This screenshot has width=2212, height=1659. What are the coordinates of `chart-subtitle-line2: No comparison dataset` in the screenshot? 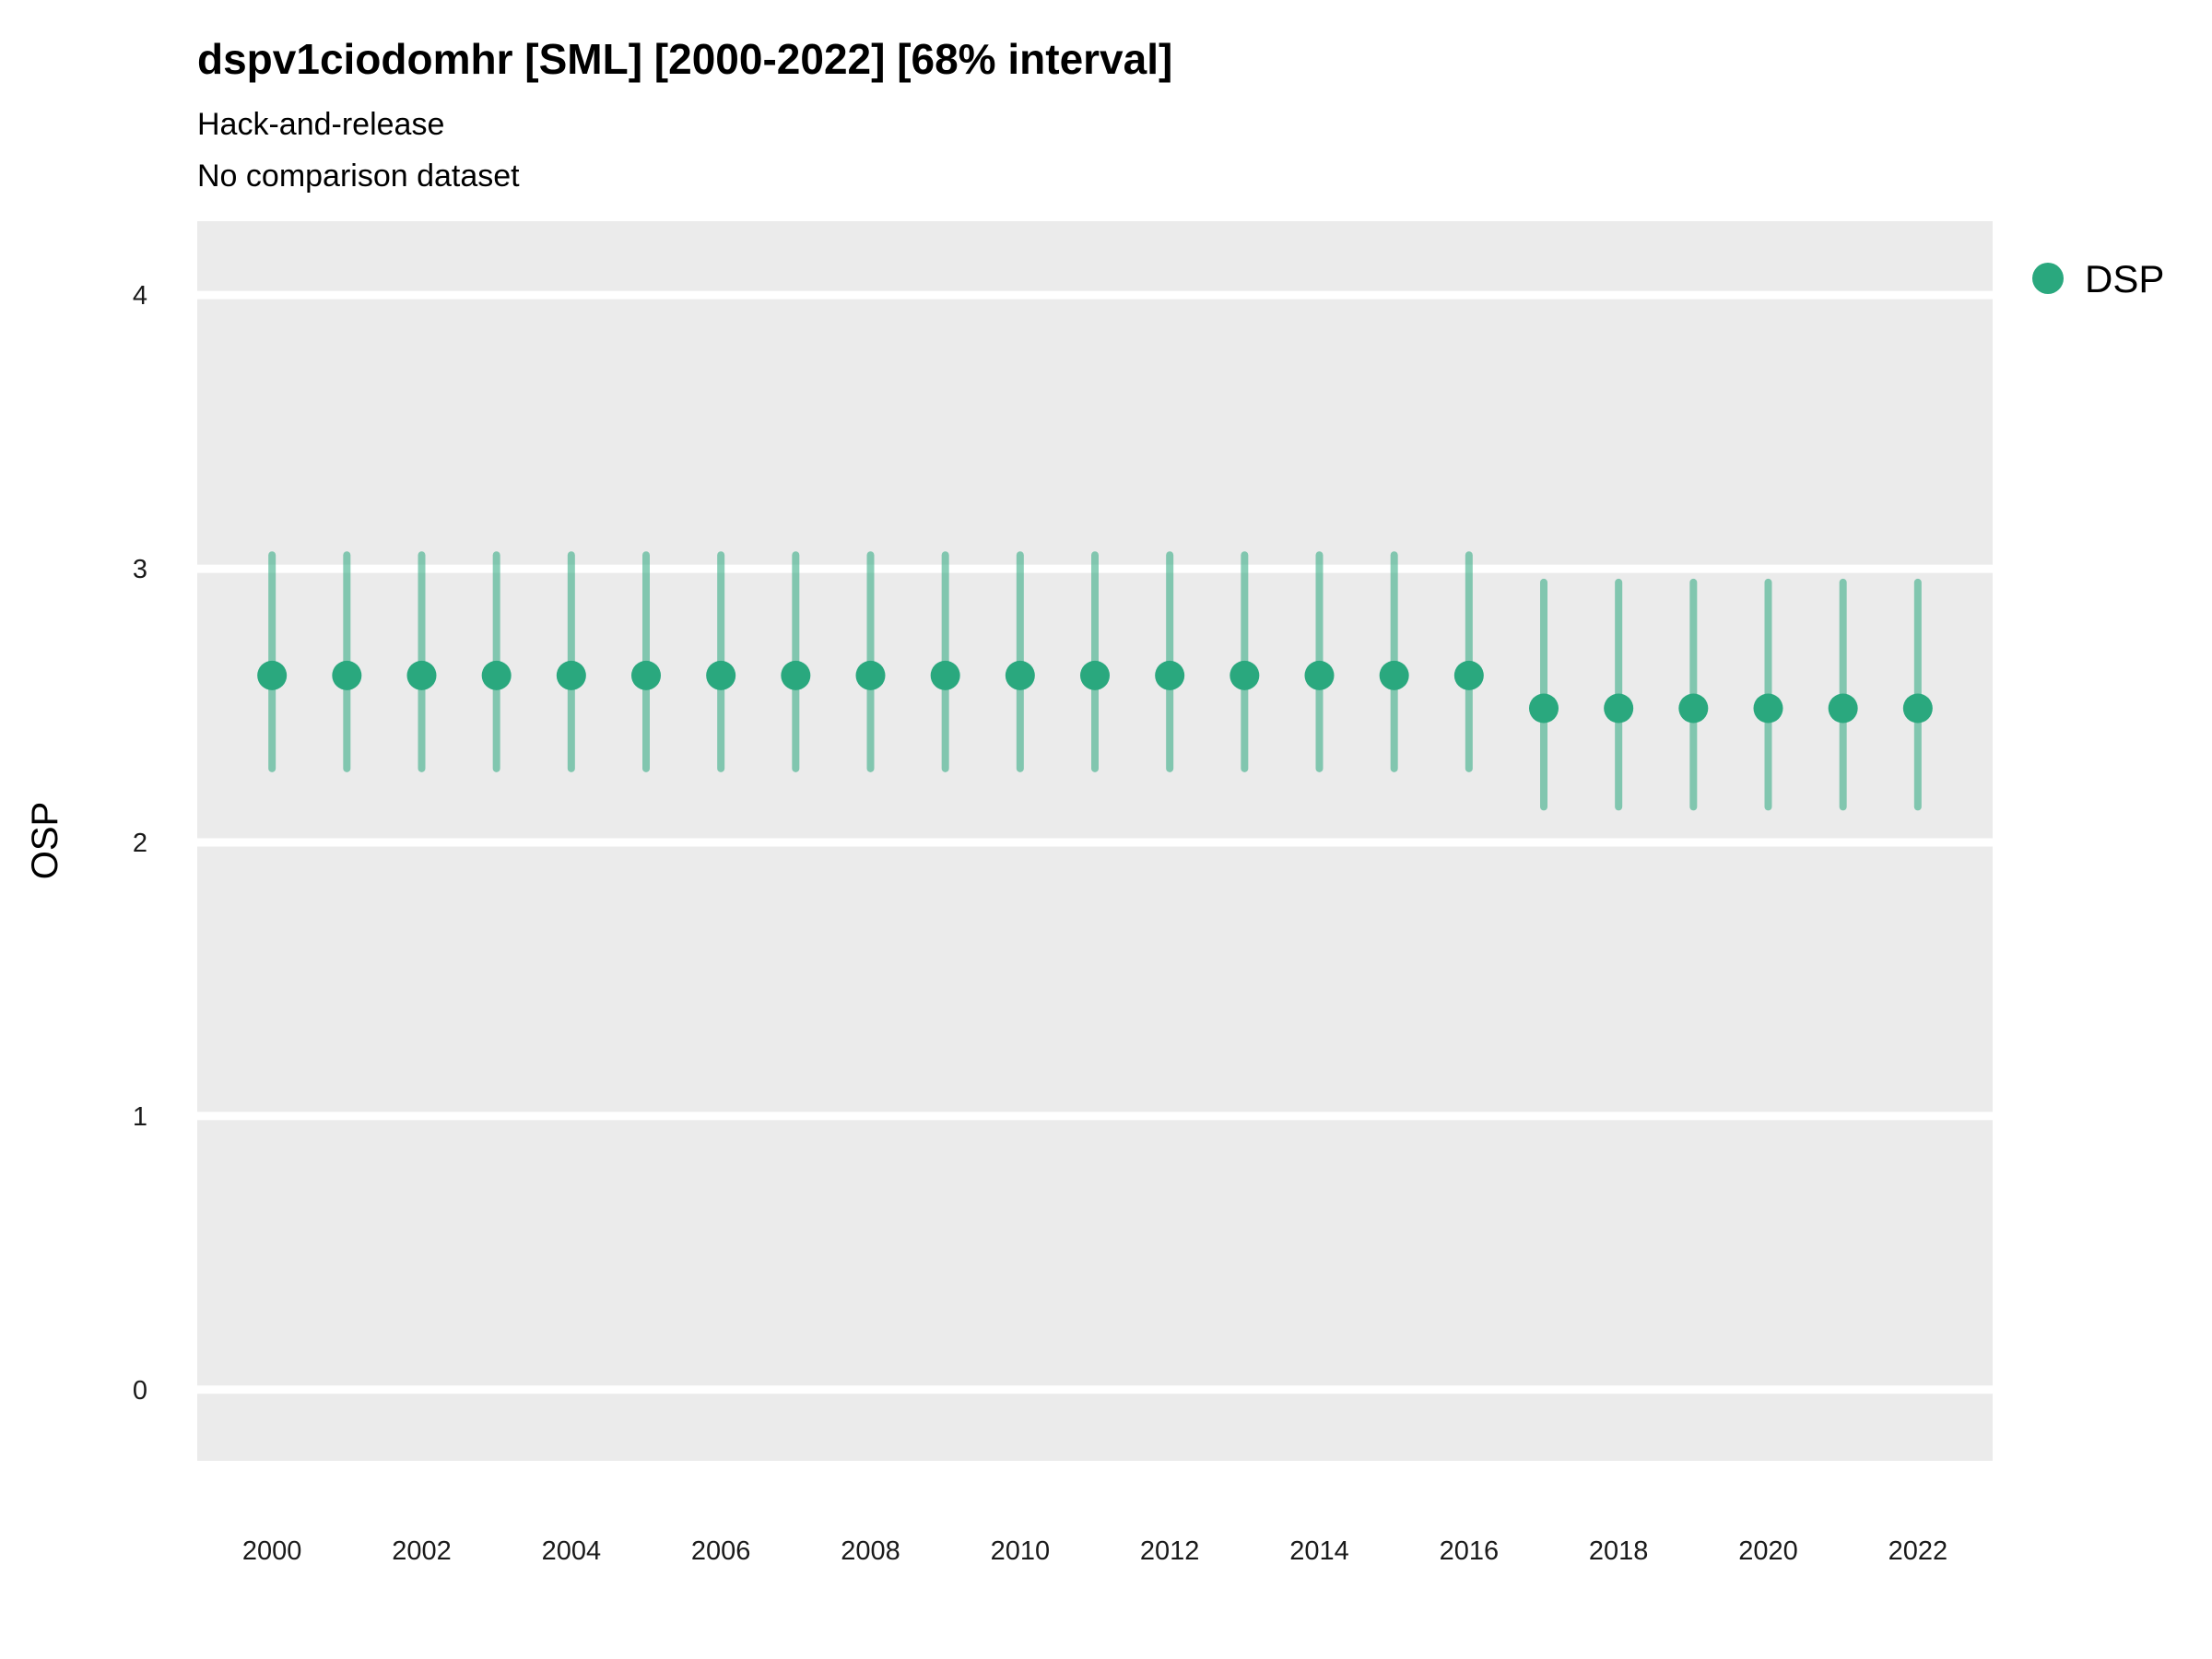 It's located at (358, 176).